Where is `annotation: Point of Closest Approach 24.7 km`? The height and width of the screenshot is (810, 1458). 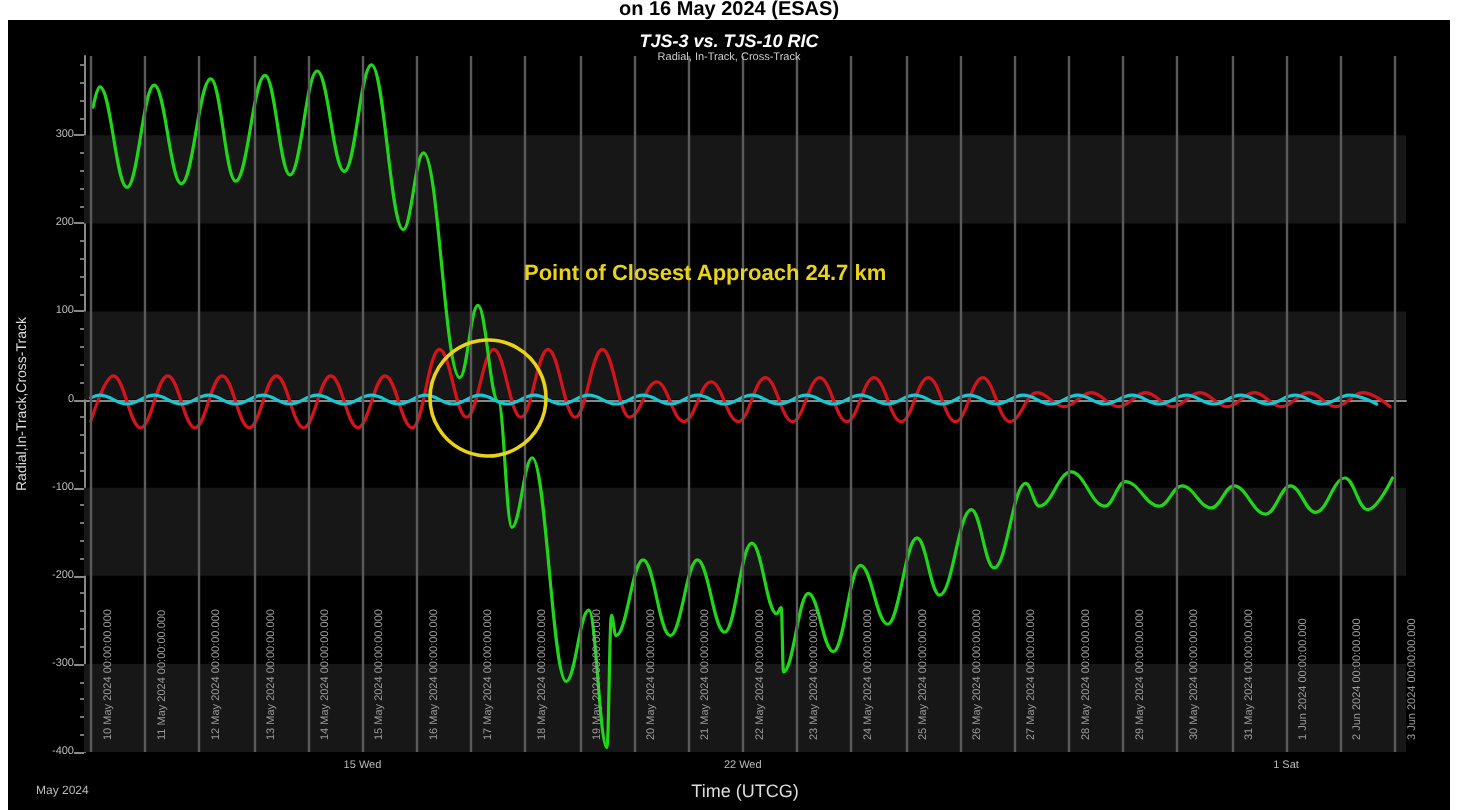
annotation: Point of Closest Approach 24.7 km is located at coordinates (705, 274).